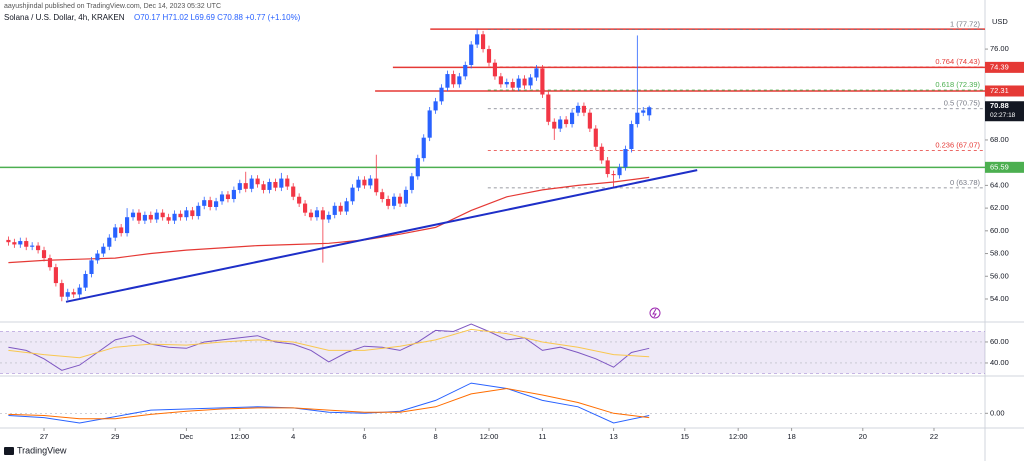 The height and width of the screenshot is (461, 1024). I want to click on price-tag-label: 72.31, so click(999, 90).